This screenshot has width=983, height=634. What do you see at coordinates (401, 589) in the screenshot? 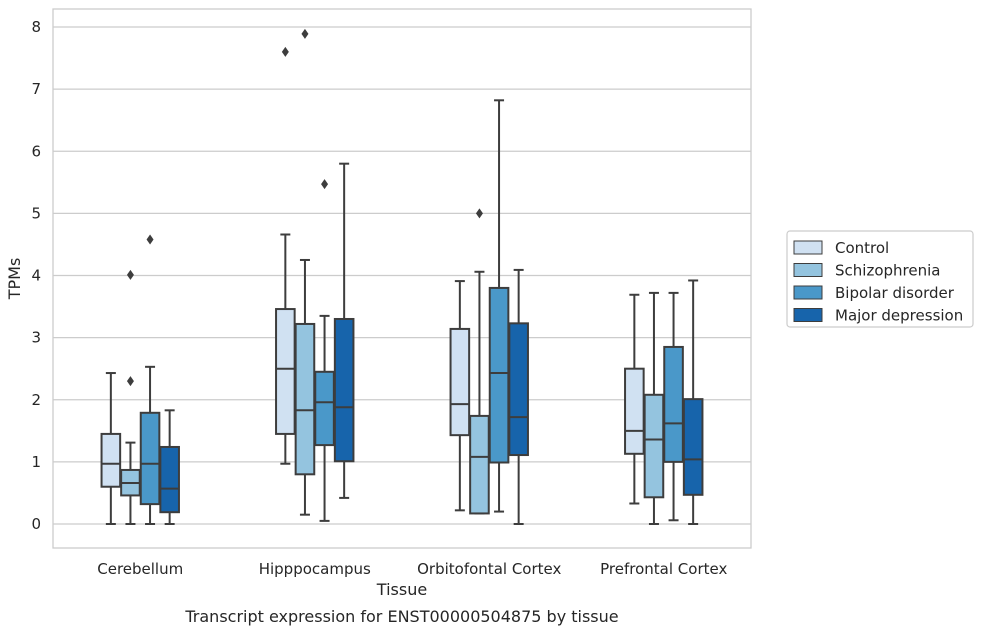
I see `x-axis-label: Tissue` at bounding box center [401, 589].